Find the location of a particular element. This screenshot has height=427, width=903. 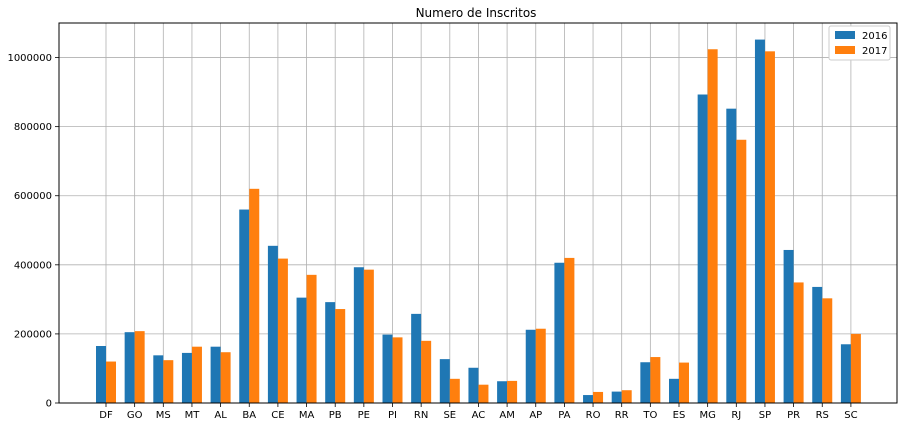

x-tick-label-go: GO is located at coordinates (135, 415).